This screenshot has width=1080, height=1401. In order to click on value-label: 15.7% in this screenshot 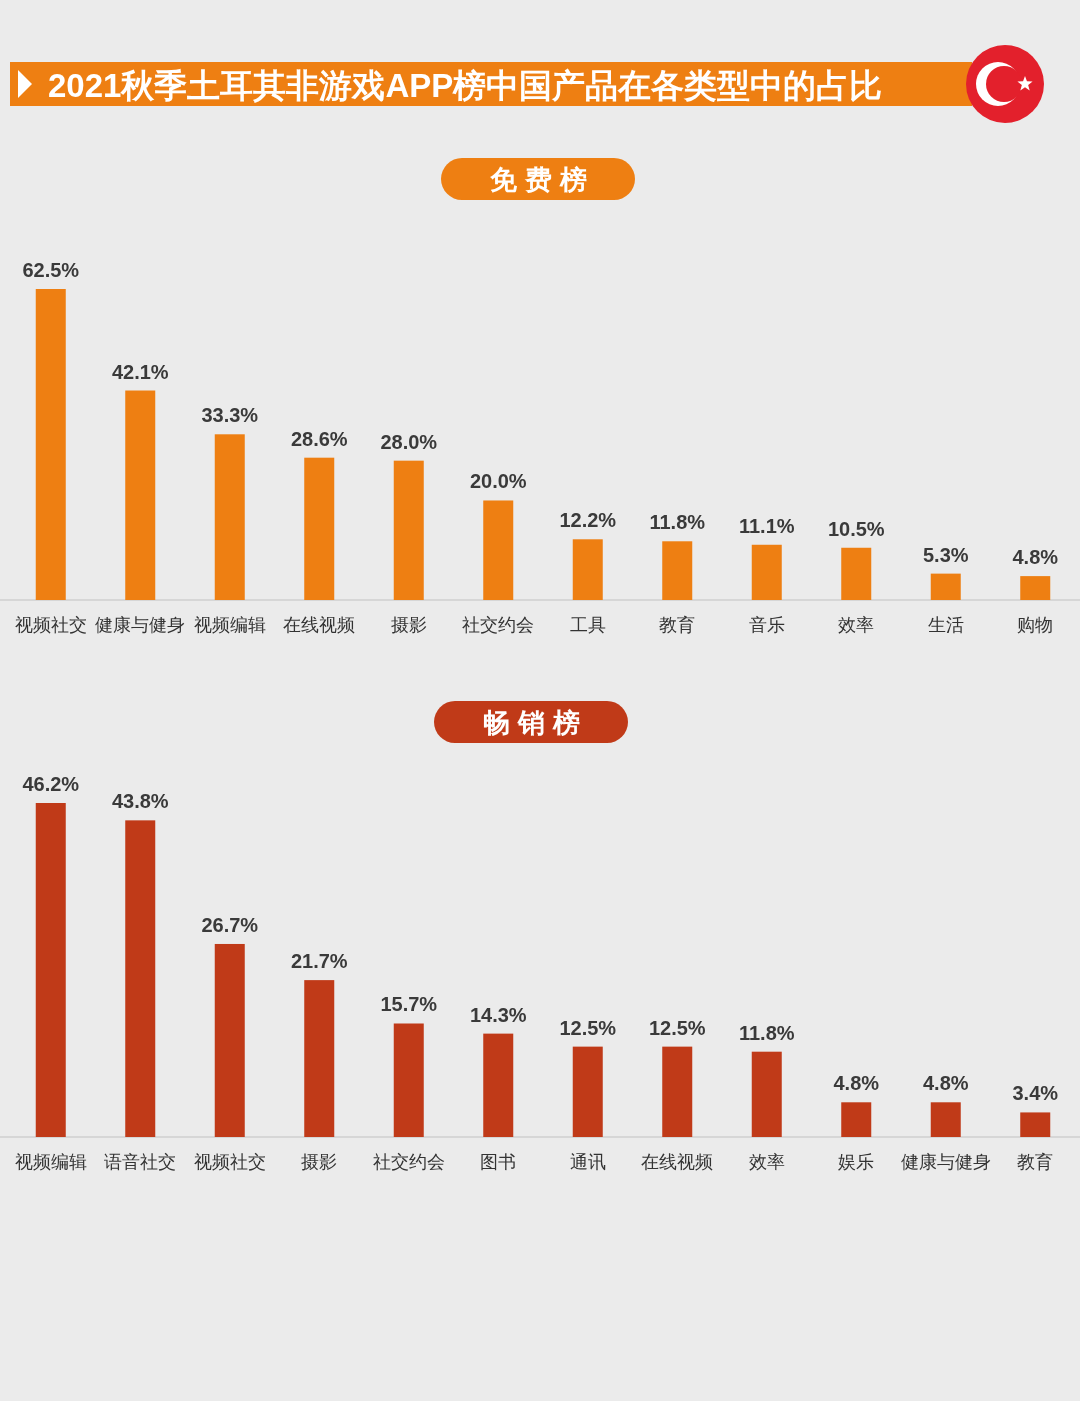, I will do `click(409, 1004)`.